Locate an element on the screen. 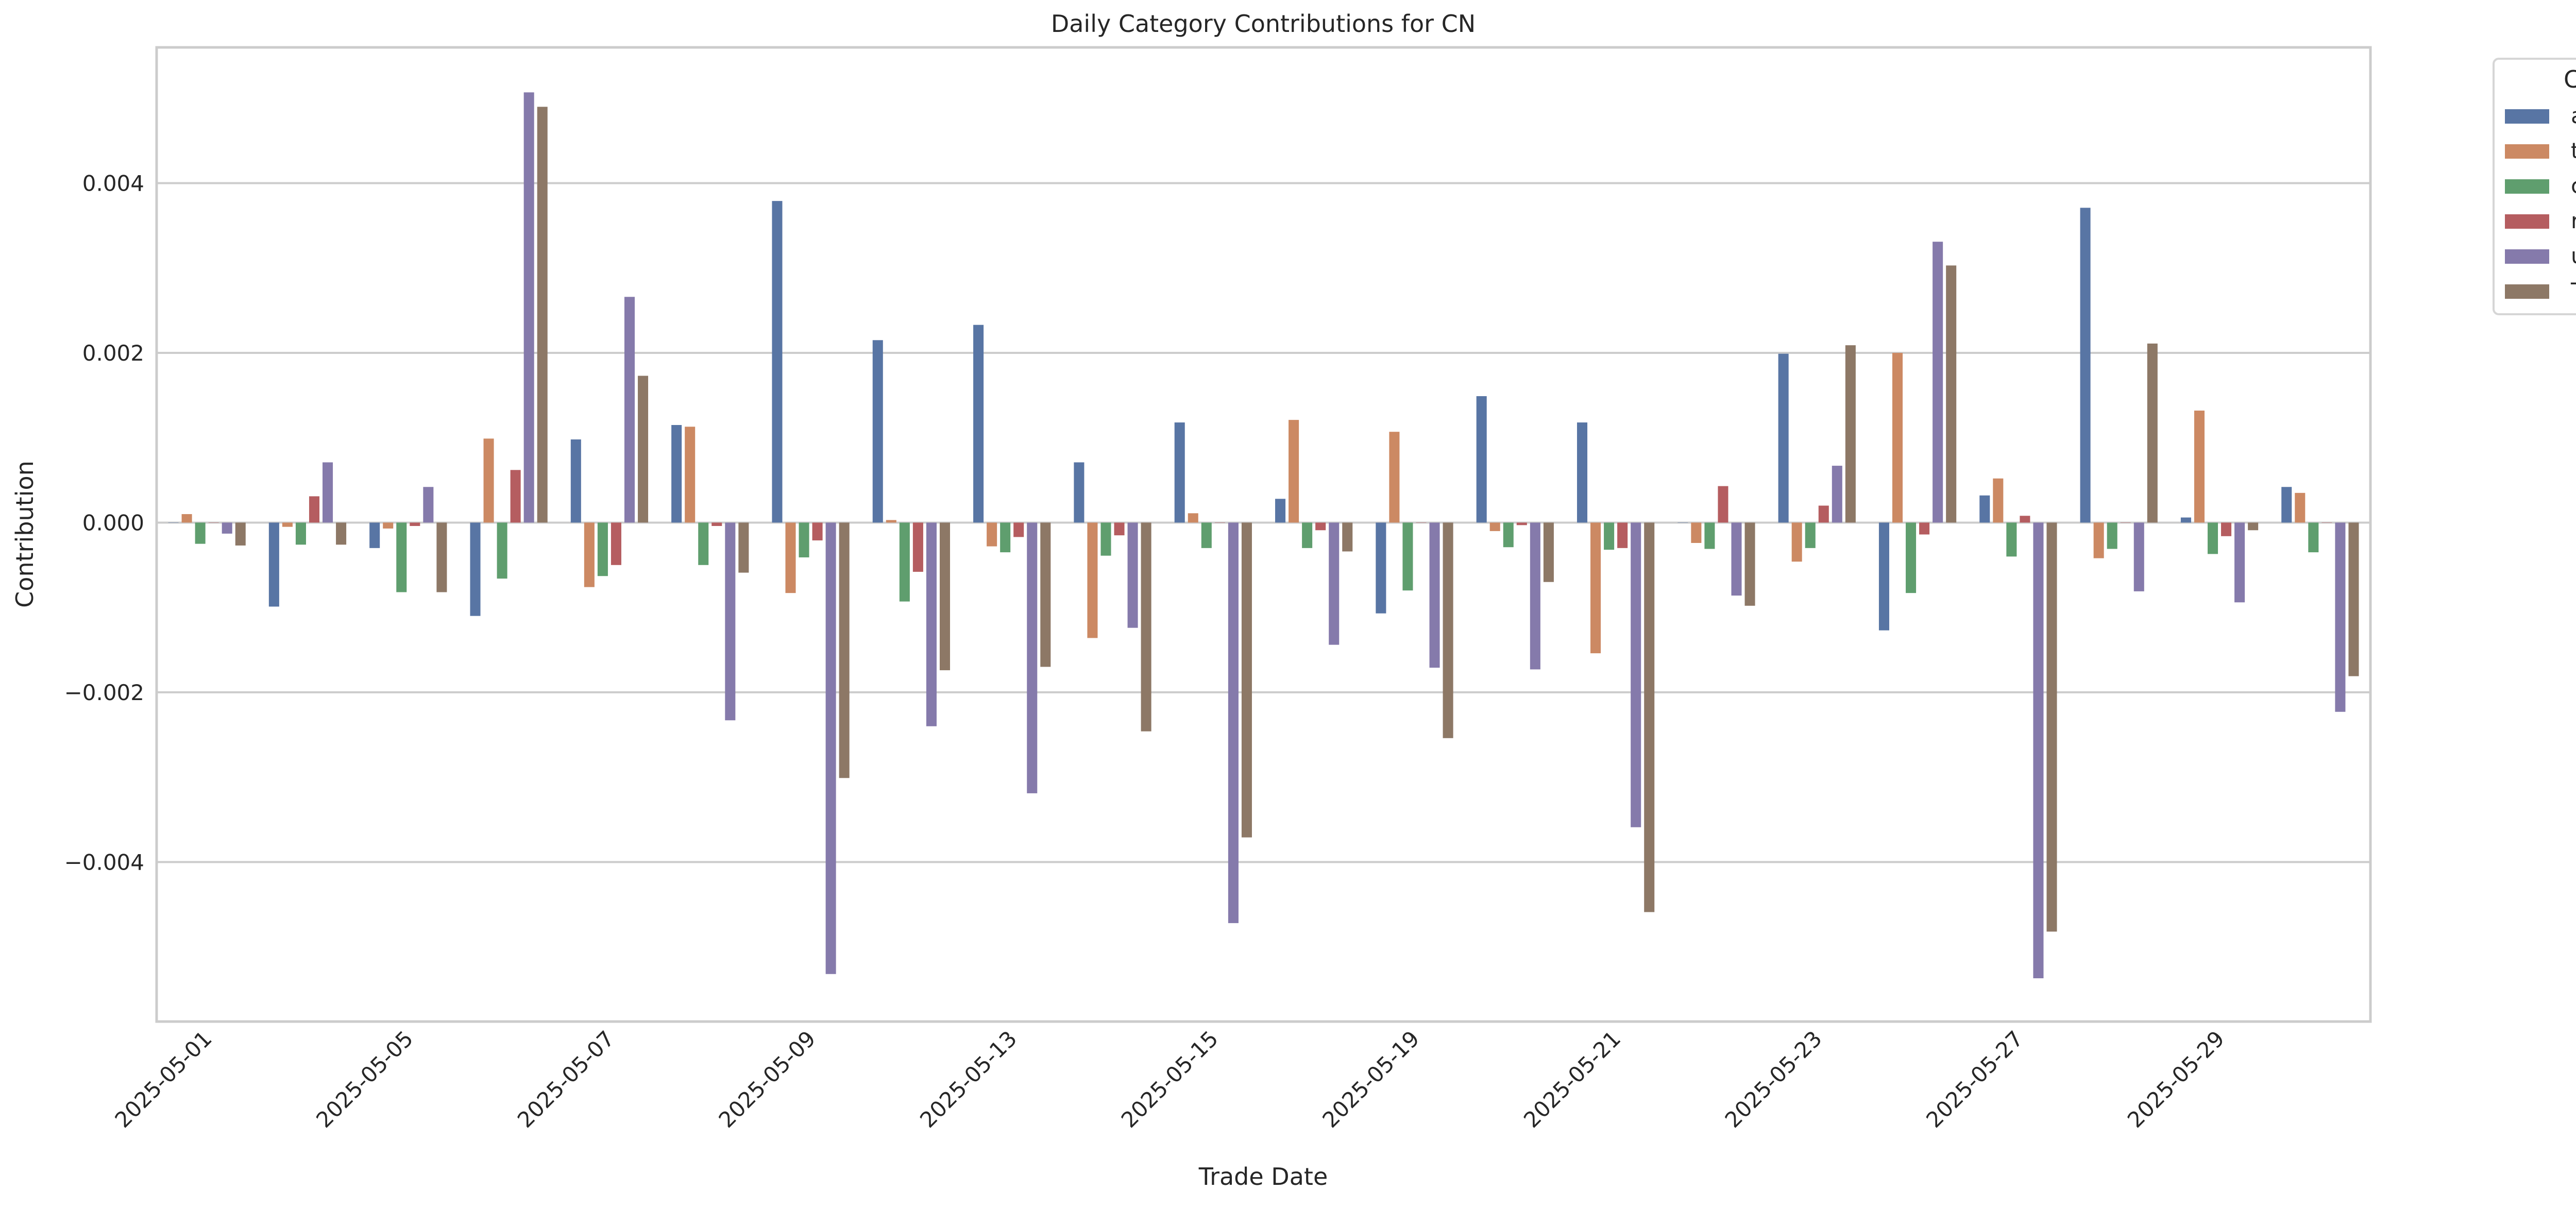 Image resolution: width=2576 pixels, height=1207 pixels. y-ticks: −0.004 −0.002 0.000 0.002 0.004 is located at coordinates (104, 523).